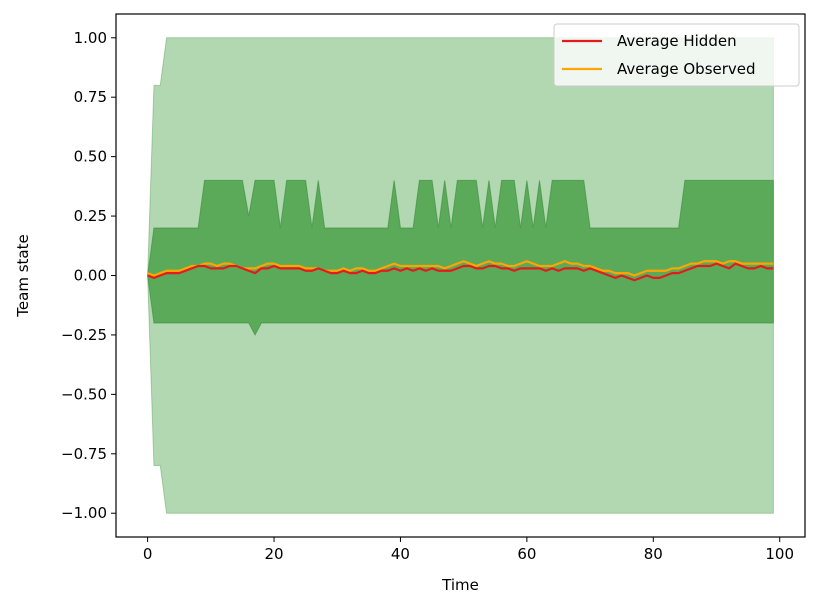 The height and width of the screenshot is (610, 830). Describe the element at coordinates (148, 554) in the screenshot. I see `x-tick-label: 0` at that location.